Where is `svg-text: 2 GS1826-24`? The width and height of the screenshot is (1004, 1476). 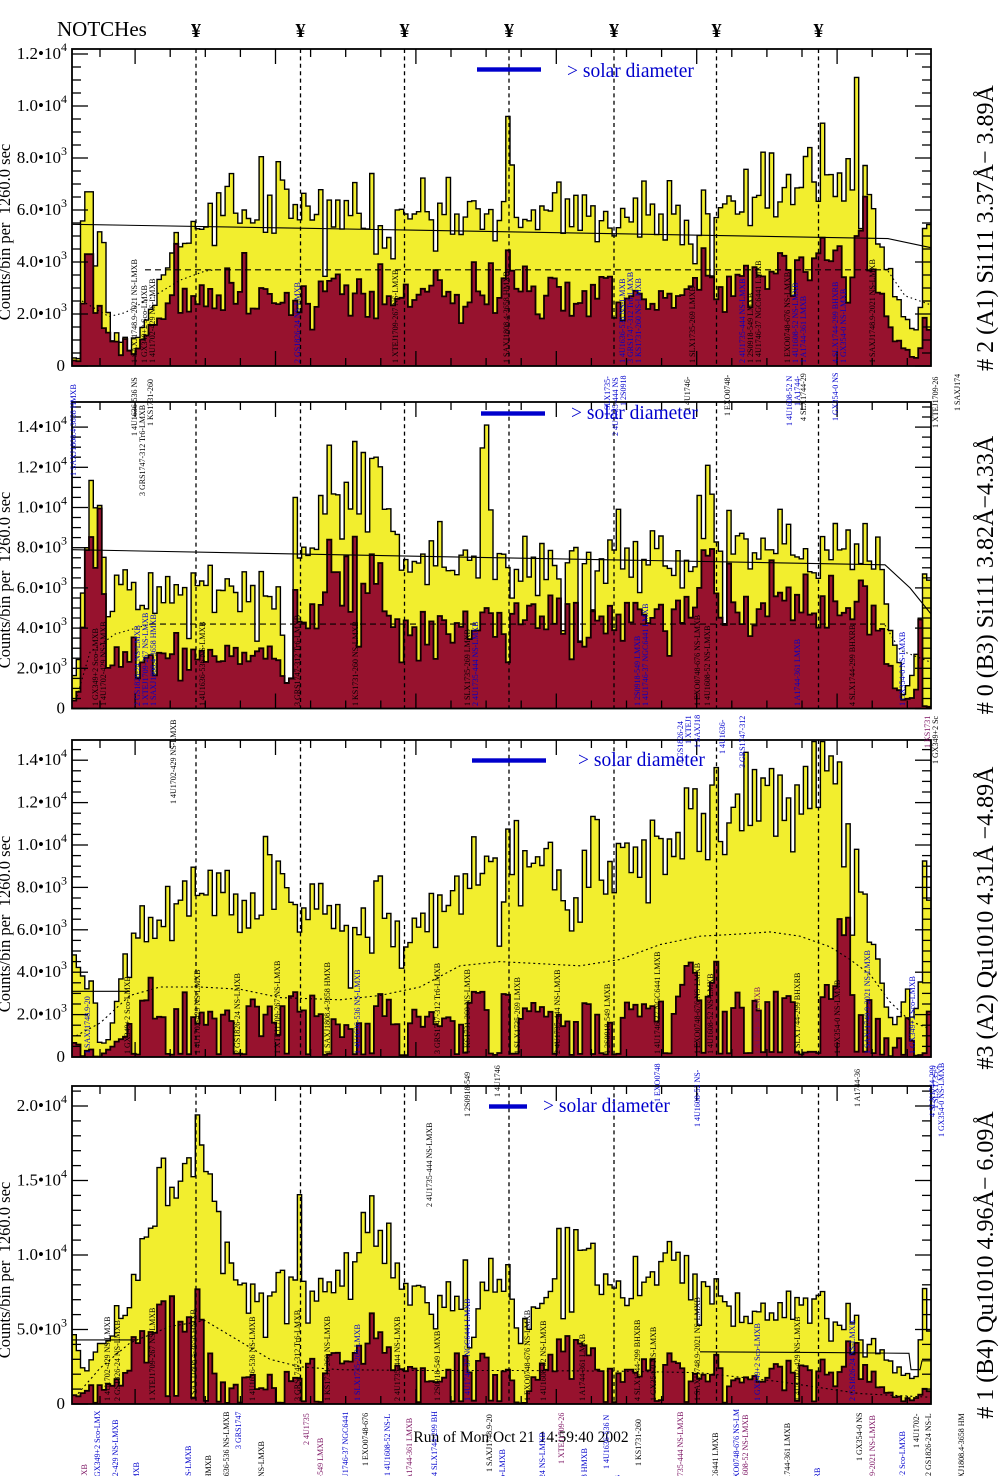 svg-text: 2 GS1826-24 is located at coordinates (680, 742).